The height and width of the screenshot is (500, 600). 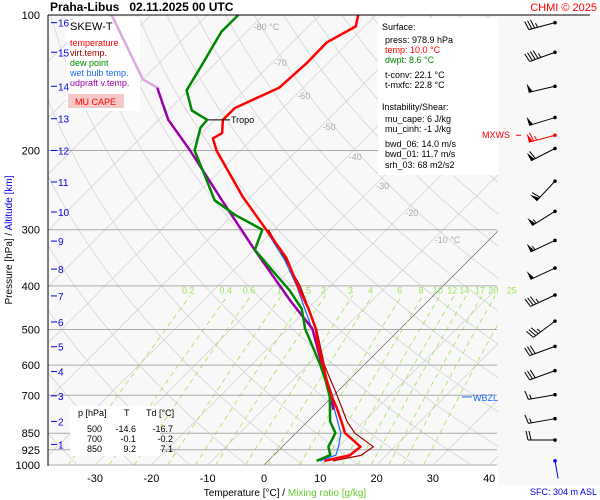 I want to click on mxws-label: MXWS, so click(x=496, y=135).